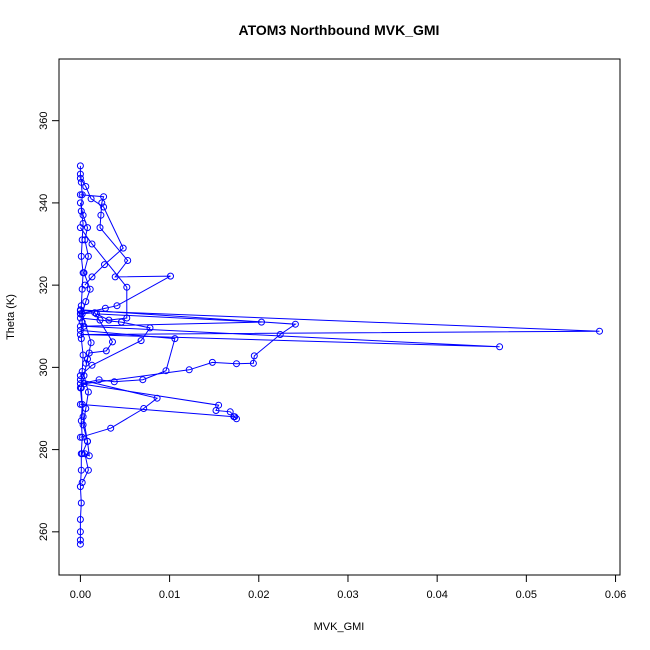  I want to click on x-tick-label: 0.02, so click(258, 595).